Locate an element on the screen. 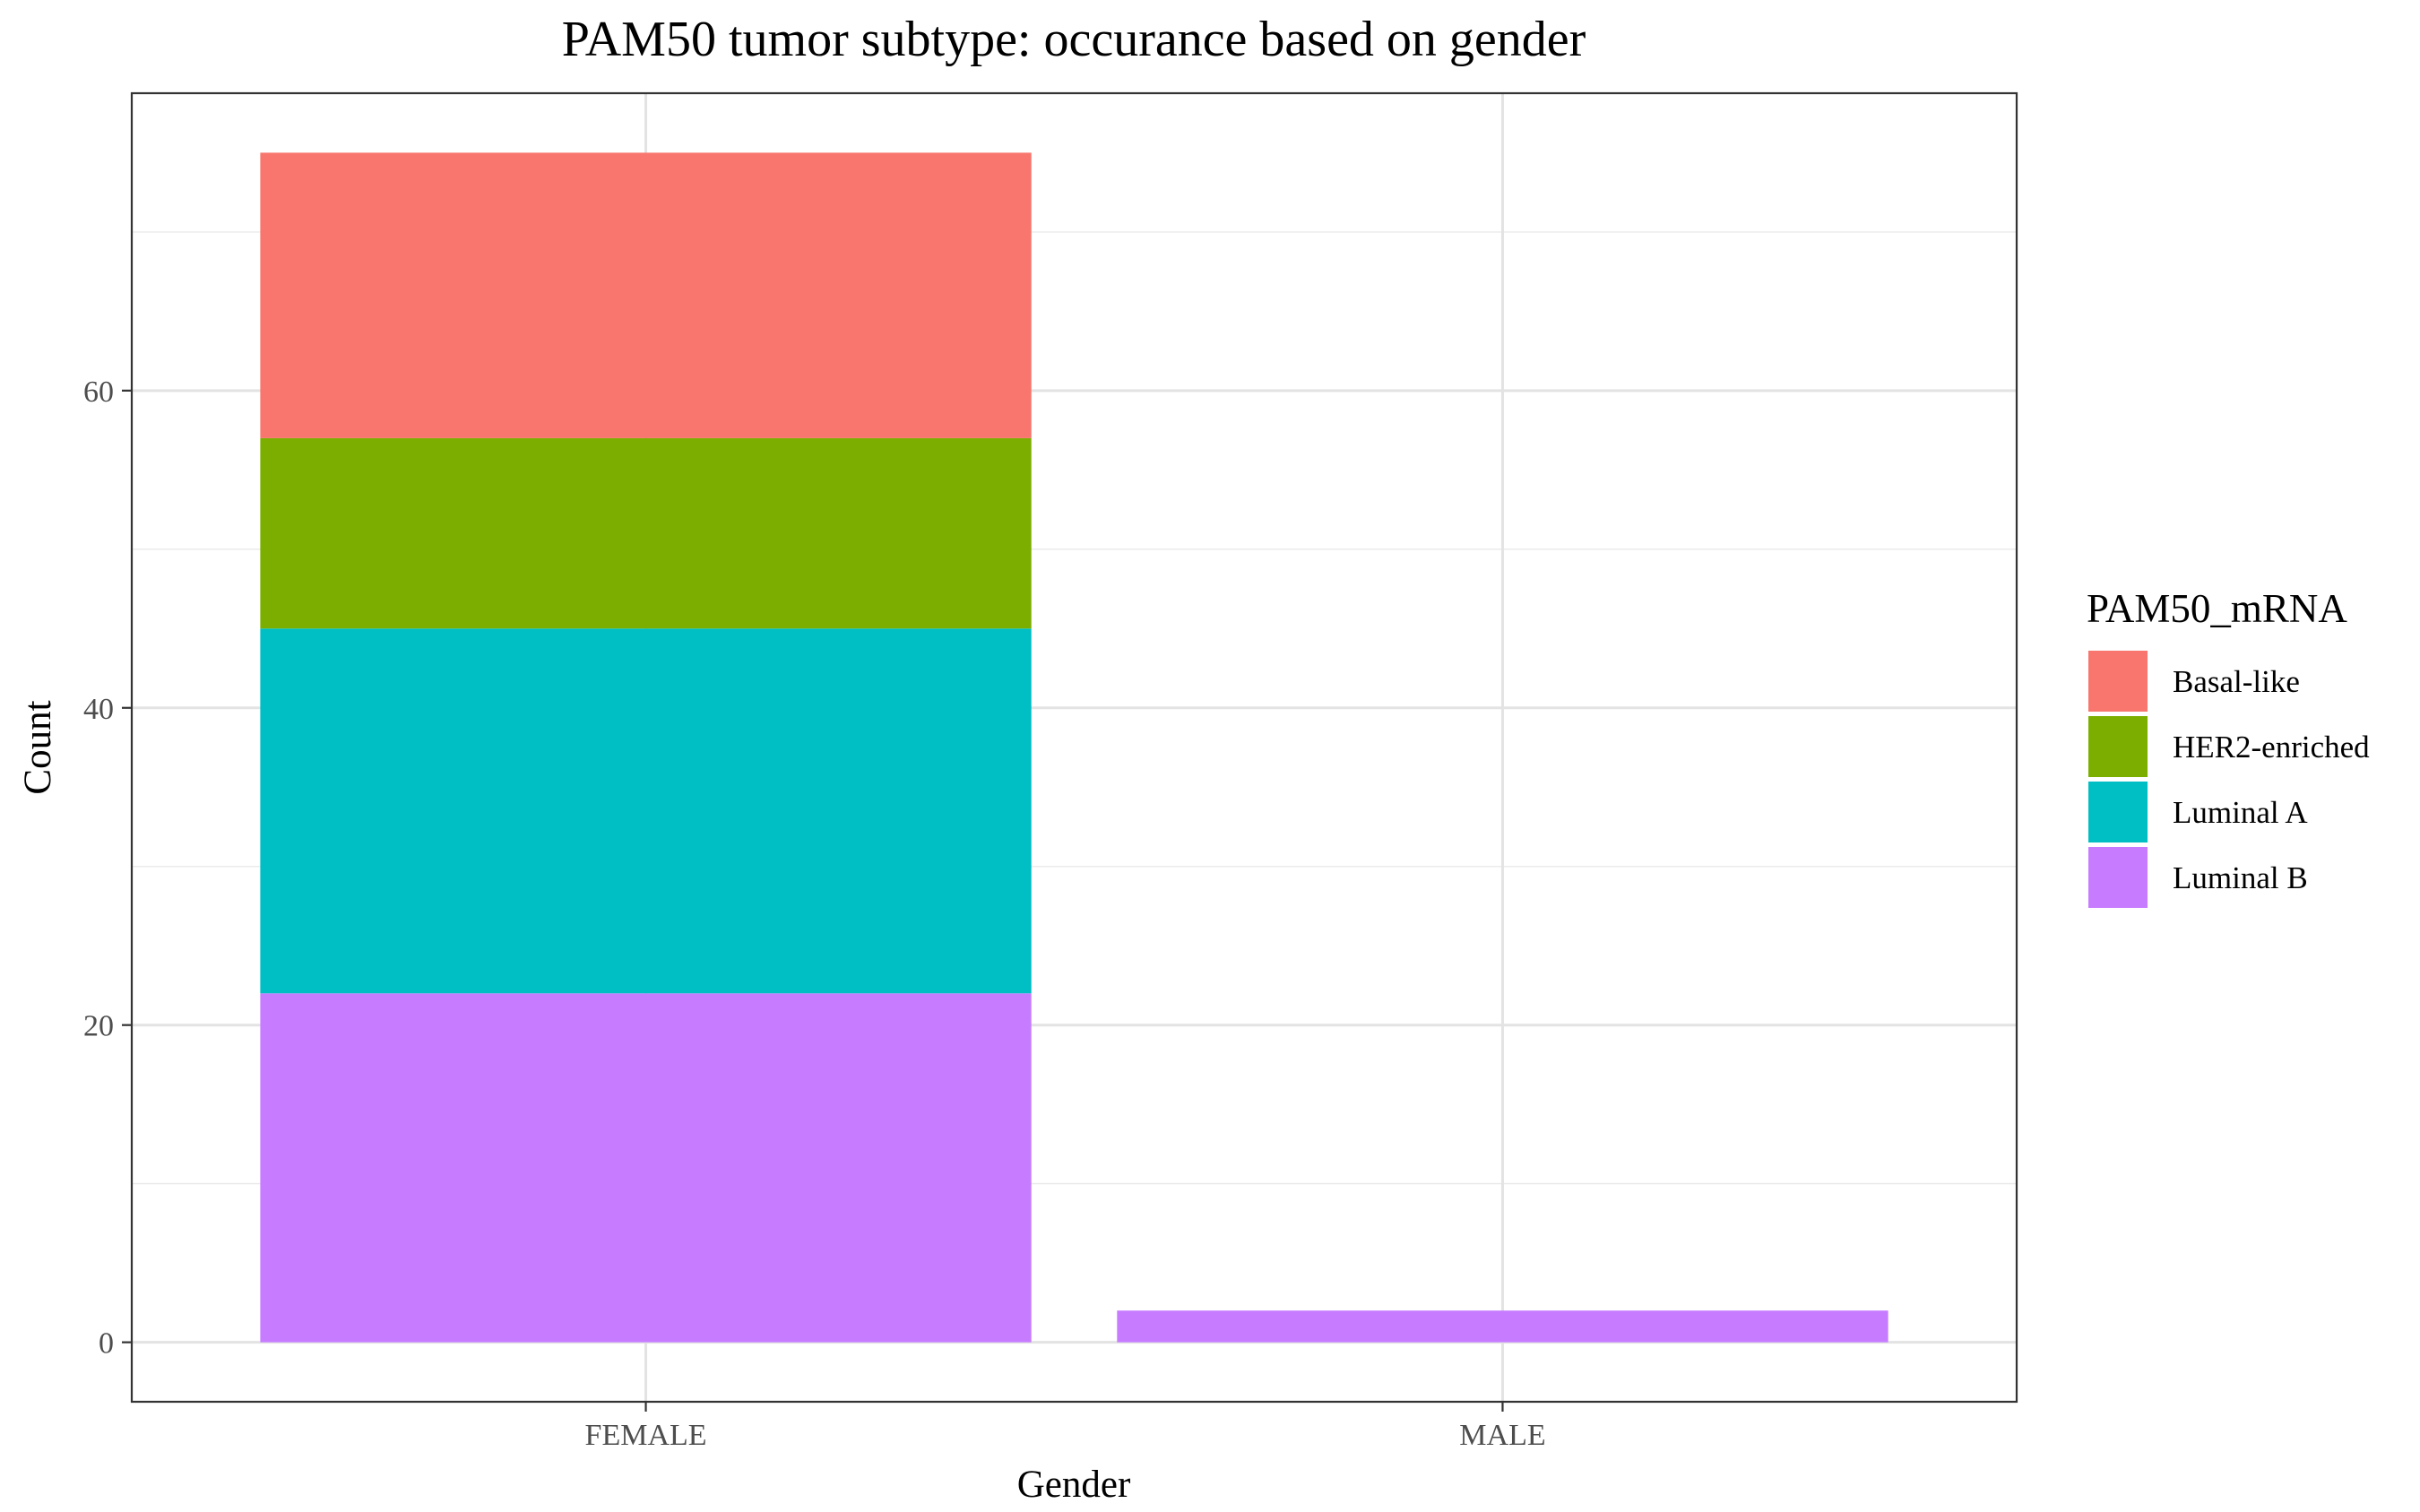  y-axis-title: Count is located at coordinates (38, 747).